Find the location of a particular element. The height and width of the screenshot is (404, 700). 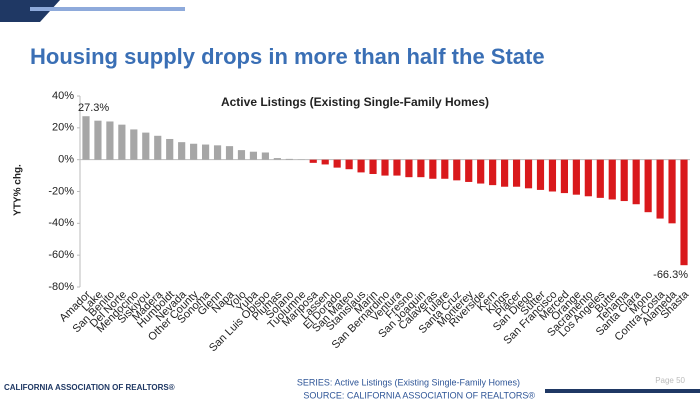

y-axis-label: YTY% chg. is located at coordinates (18, 190).